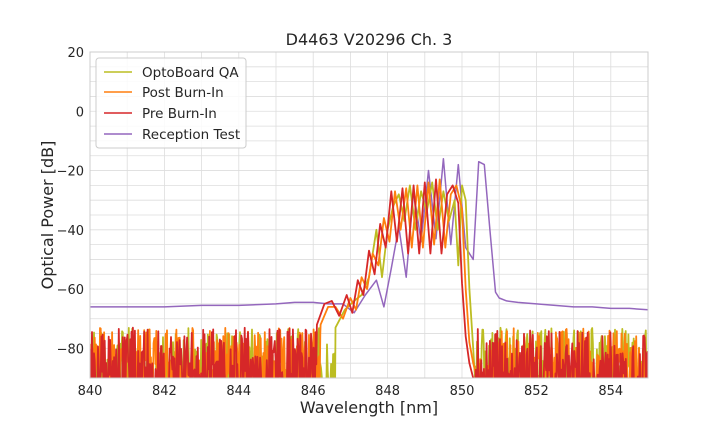  What do you see at coordinates (369, 39) in the screenshot?
I see `chart-title: D4463 V20296 Ch. 3` at bounding box center [369, 39].